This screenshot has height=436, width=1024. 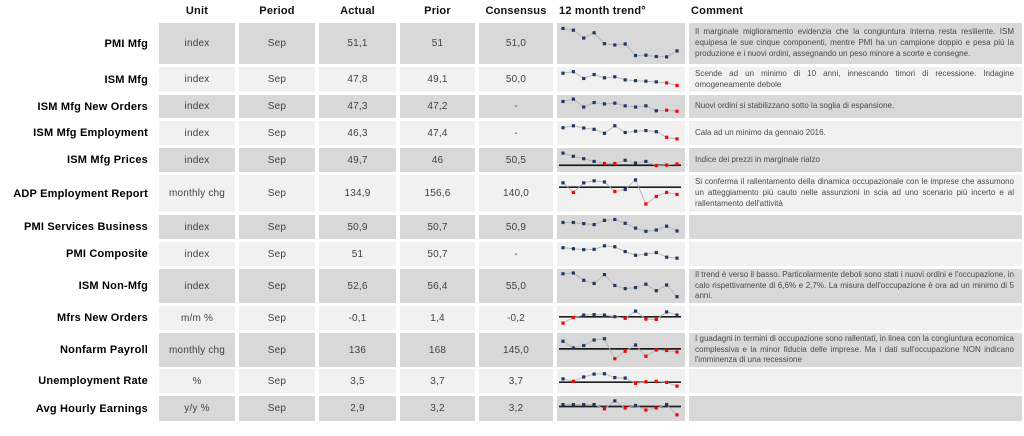 What do you see at coordinates (357, 79) in the screenshot?
I see `actual-cell: 47,8` at bounding box center [357, 79].